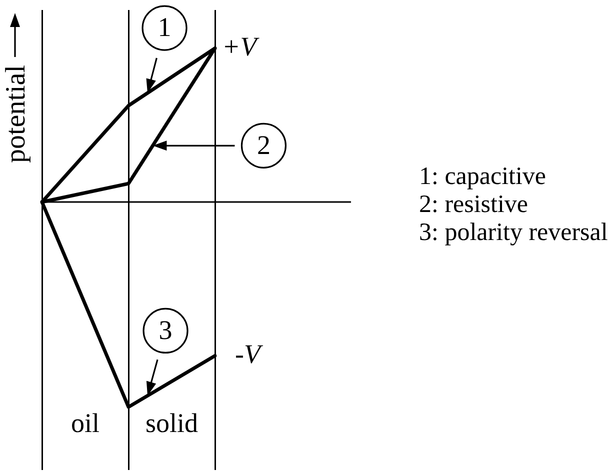 The height and width of the screenshot is (471, 612). Describe the element at coordinates (241, 46) in the screenshot. I see `annotation: +V` at that location.